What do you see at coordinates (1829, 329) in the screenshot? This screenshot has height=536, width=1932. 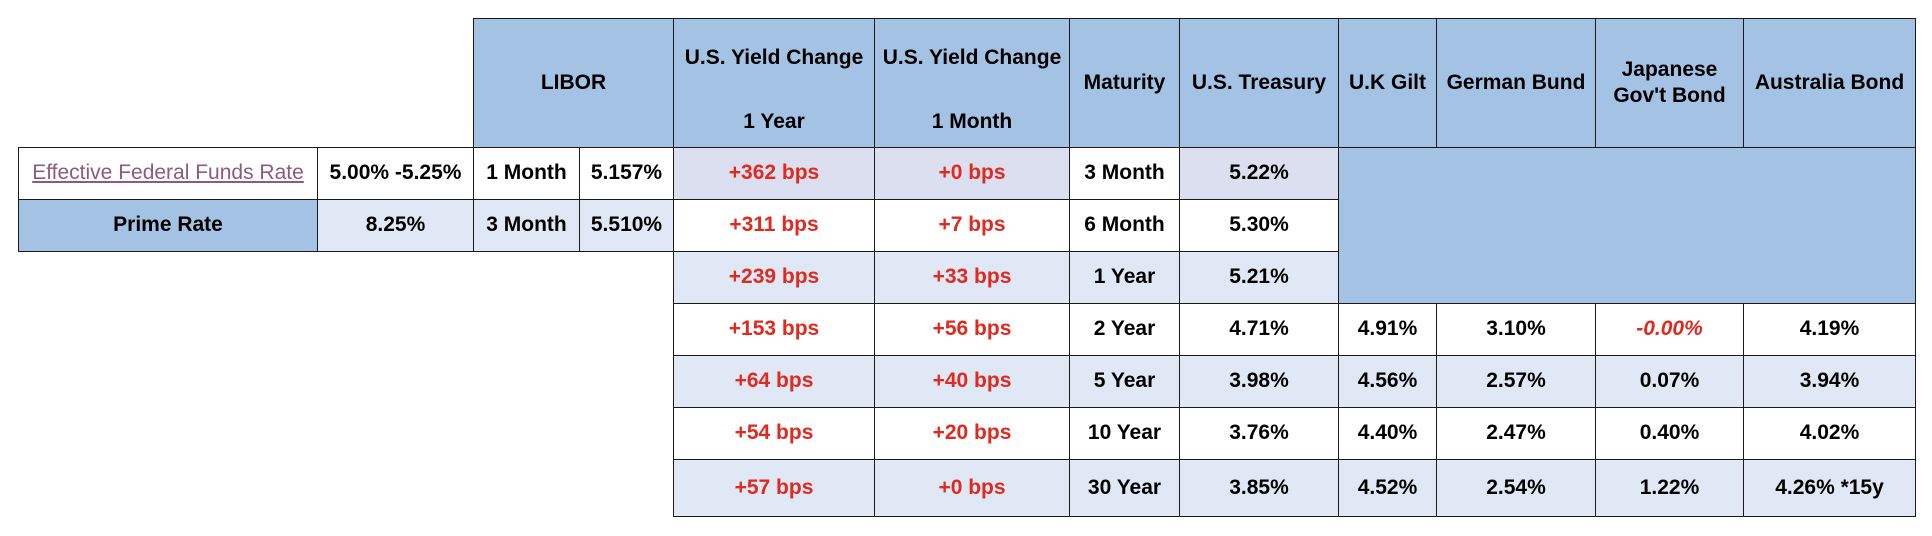 I see `aus-2y: 4.19%` at bounding box center [1829, 329].